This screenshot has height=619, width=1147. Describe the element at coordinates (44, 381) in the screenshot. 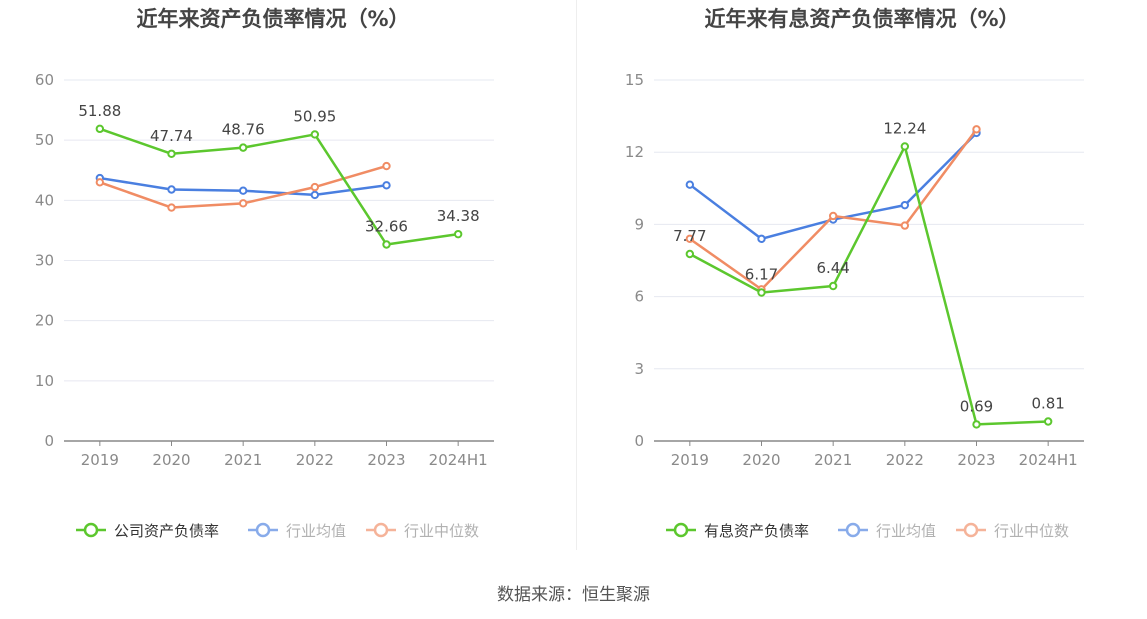

I see `y-tick-label: 10` at that location.